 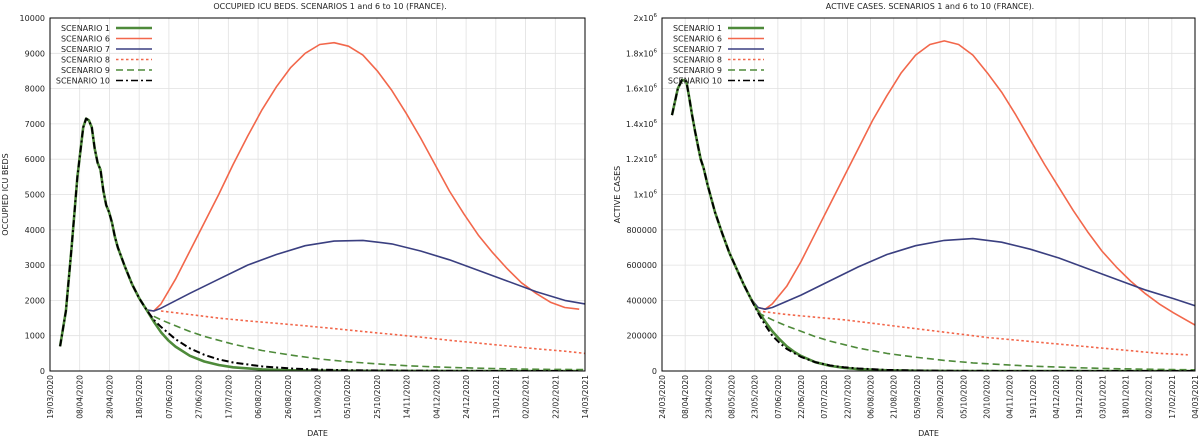 What do you see at coordinates (35, 300) in the screenshot?
I see `y-tick-label: 2000` at bounding box center [35, 300].